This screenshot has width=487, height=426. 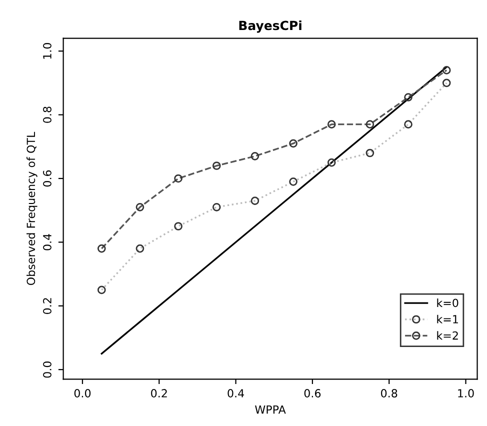 I want to click on legend-label: k=2, so click(x=447, y=335).